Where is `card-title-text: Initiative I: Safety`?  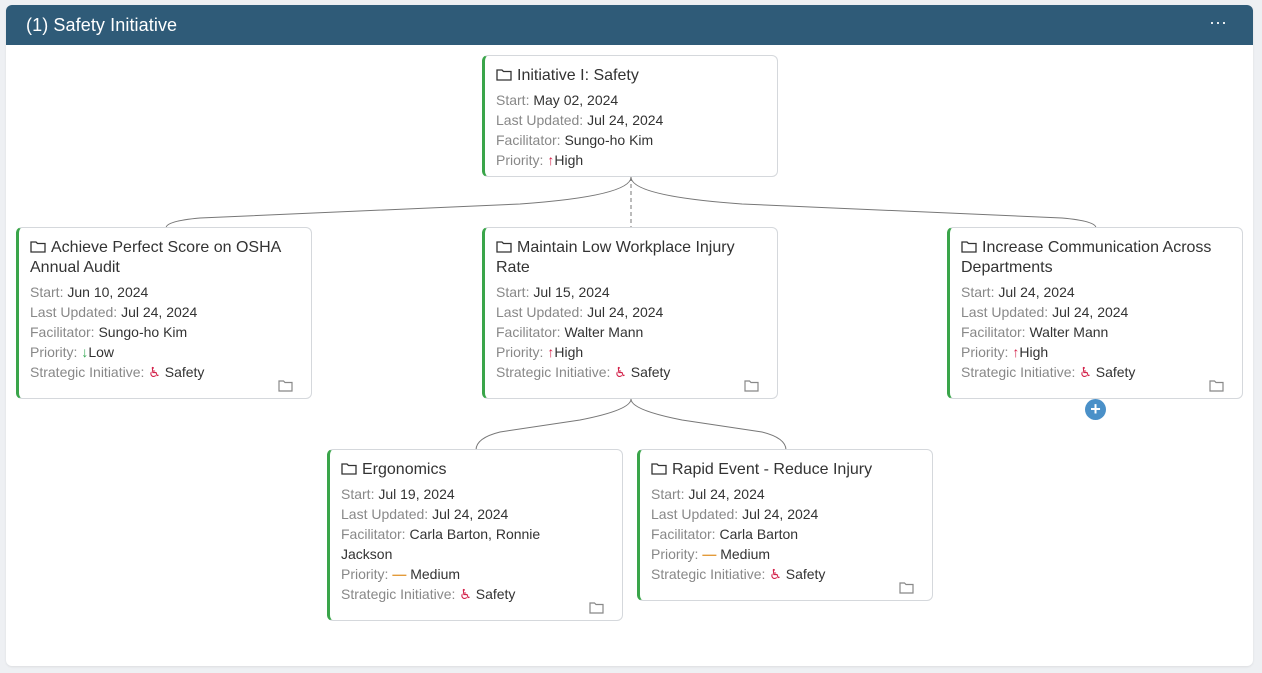 card-title-text: Initiative I: Safety is located at coordinates (578, 75).